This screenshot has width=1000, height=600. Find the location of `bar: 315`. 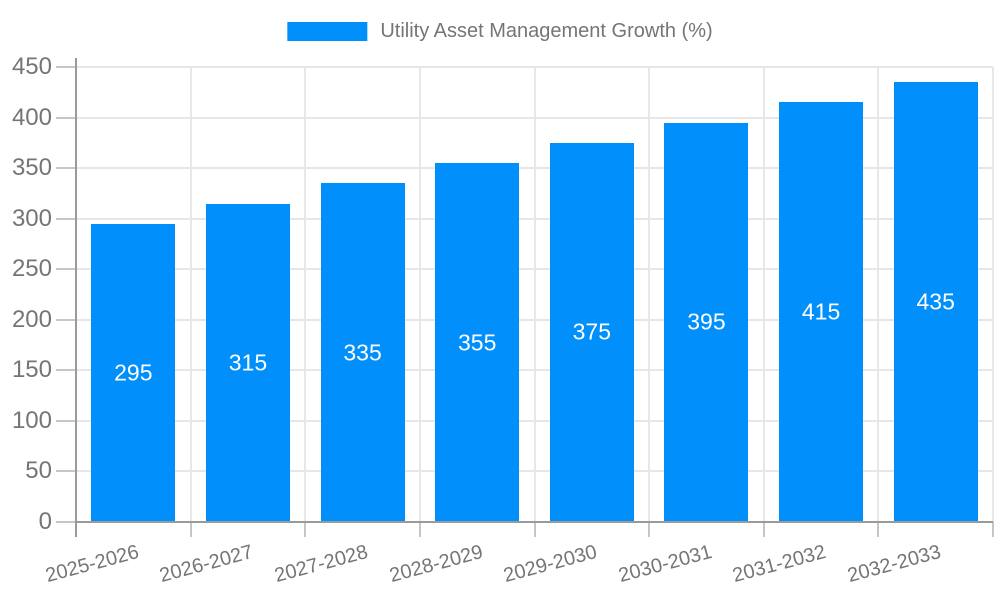

bar: 315 is located at coordinates (247, 362).